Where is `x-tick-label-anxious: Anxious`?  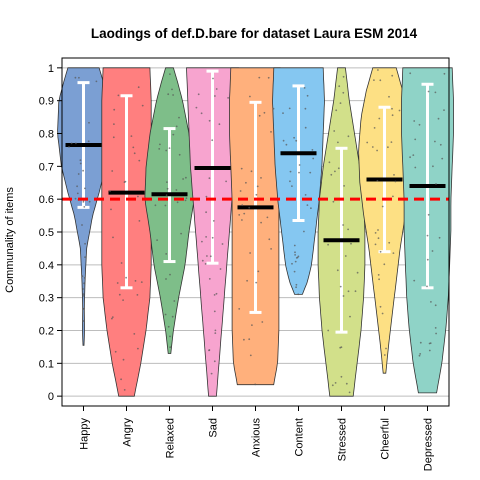 x-tick-label-anxious: Anxious is located at coordinates (257, 438).